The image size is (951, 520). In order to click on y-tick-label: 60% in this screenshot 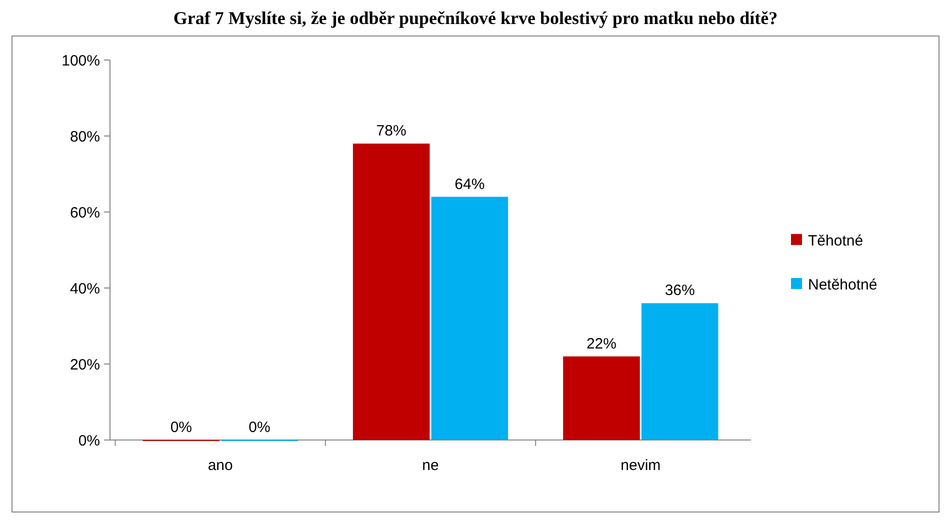, I will do `click(85, 213)`.